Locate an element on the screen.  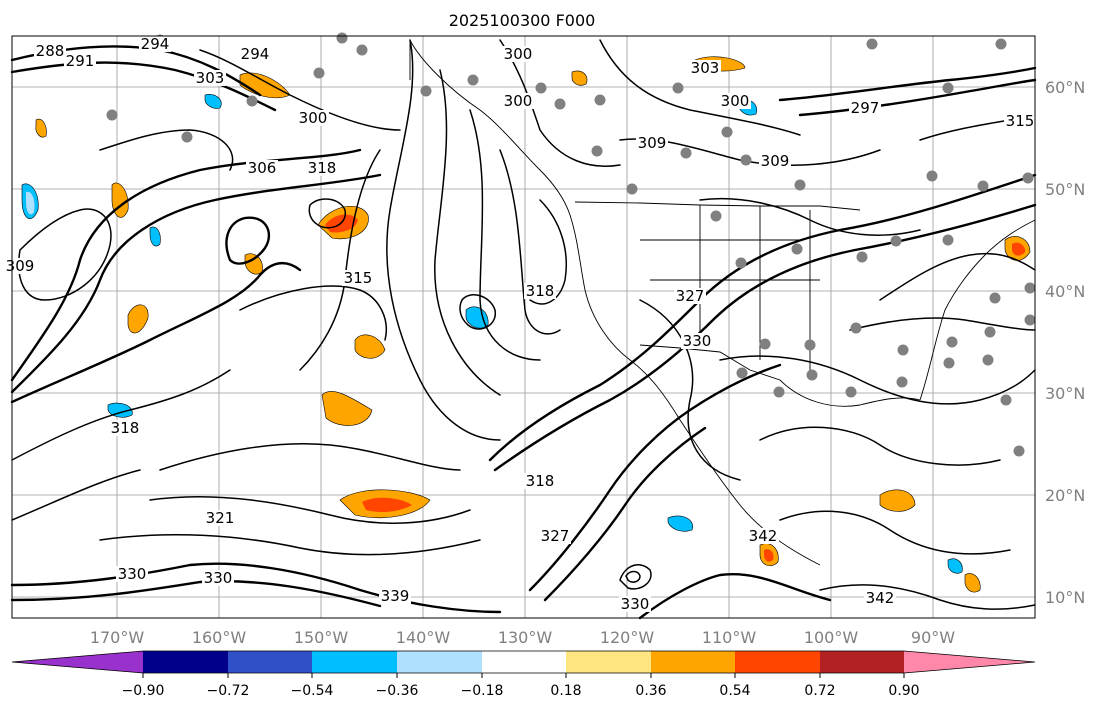
latitude-label: 60°N is located at coordinates (1065, 87).